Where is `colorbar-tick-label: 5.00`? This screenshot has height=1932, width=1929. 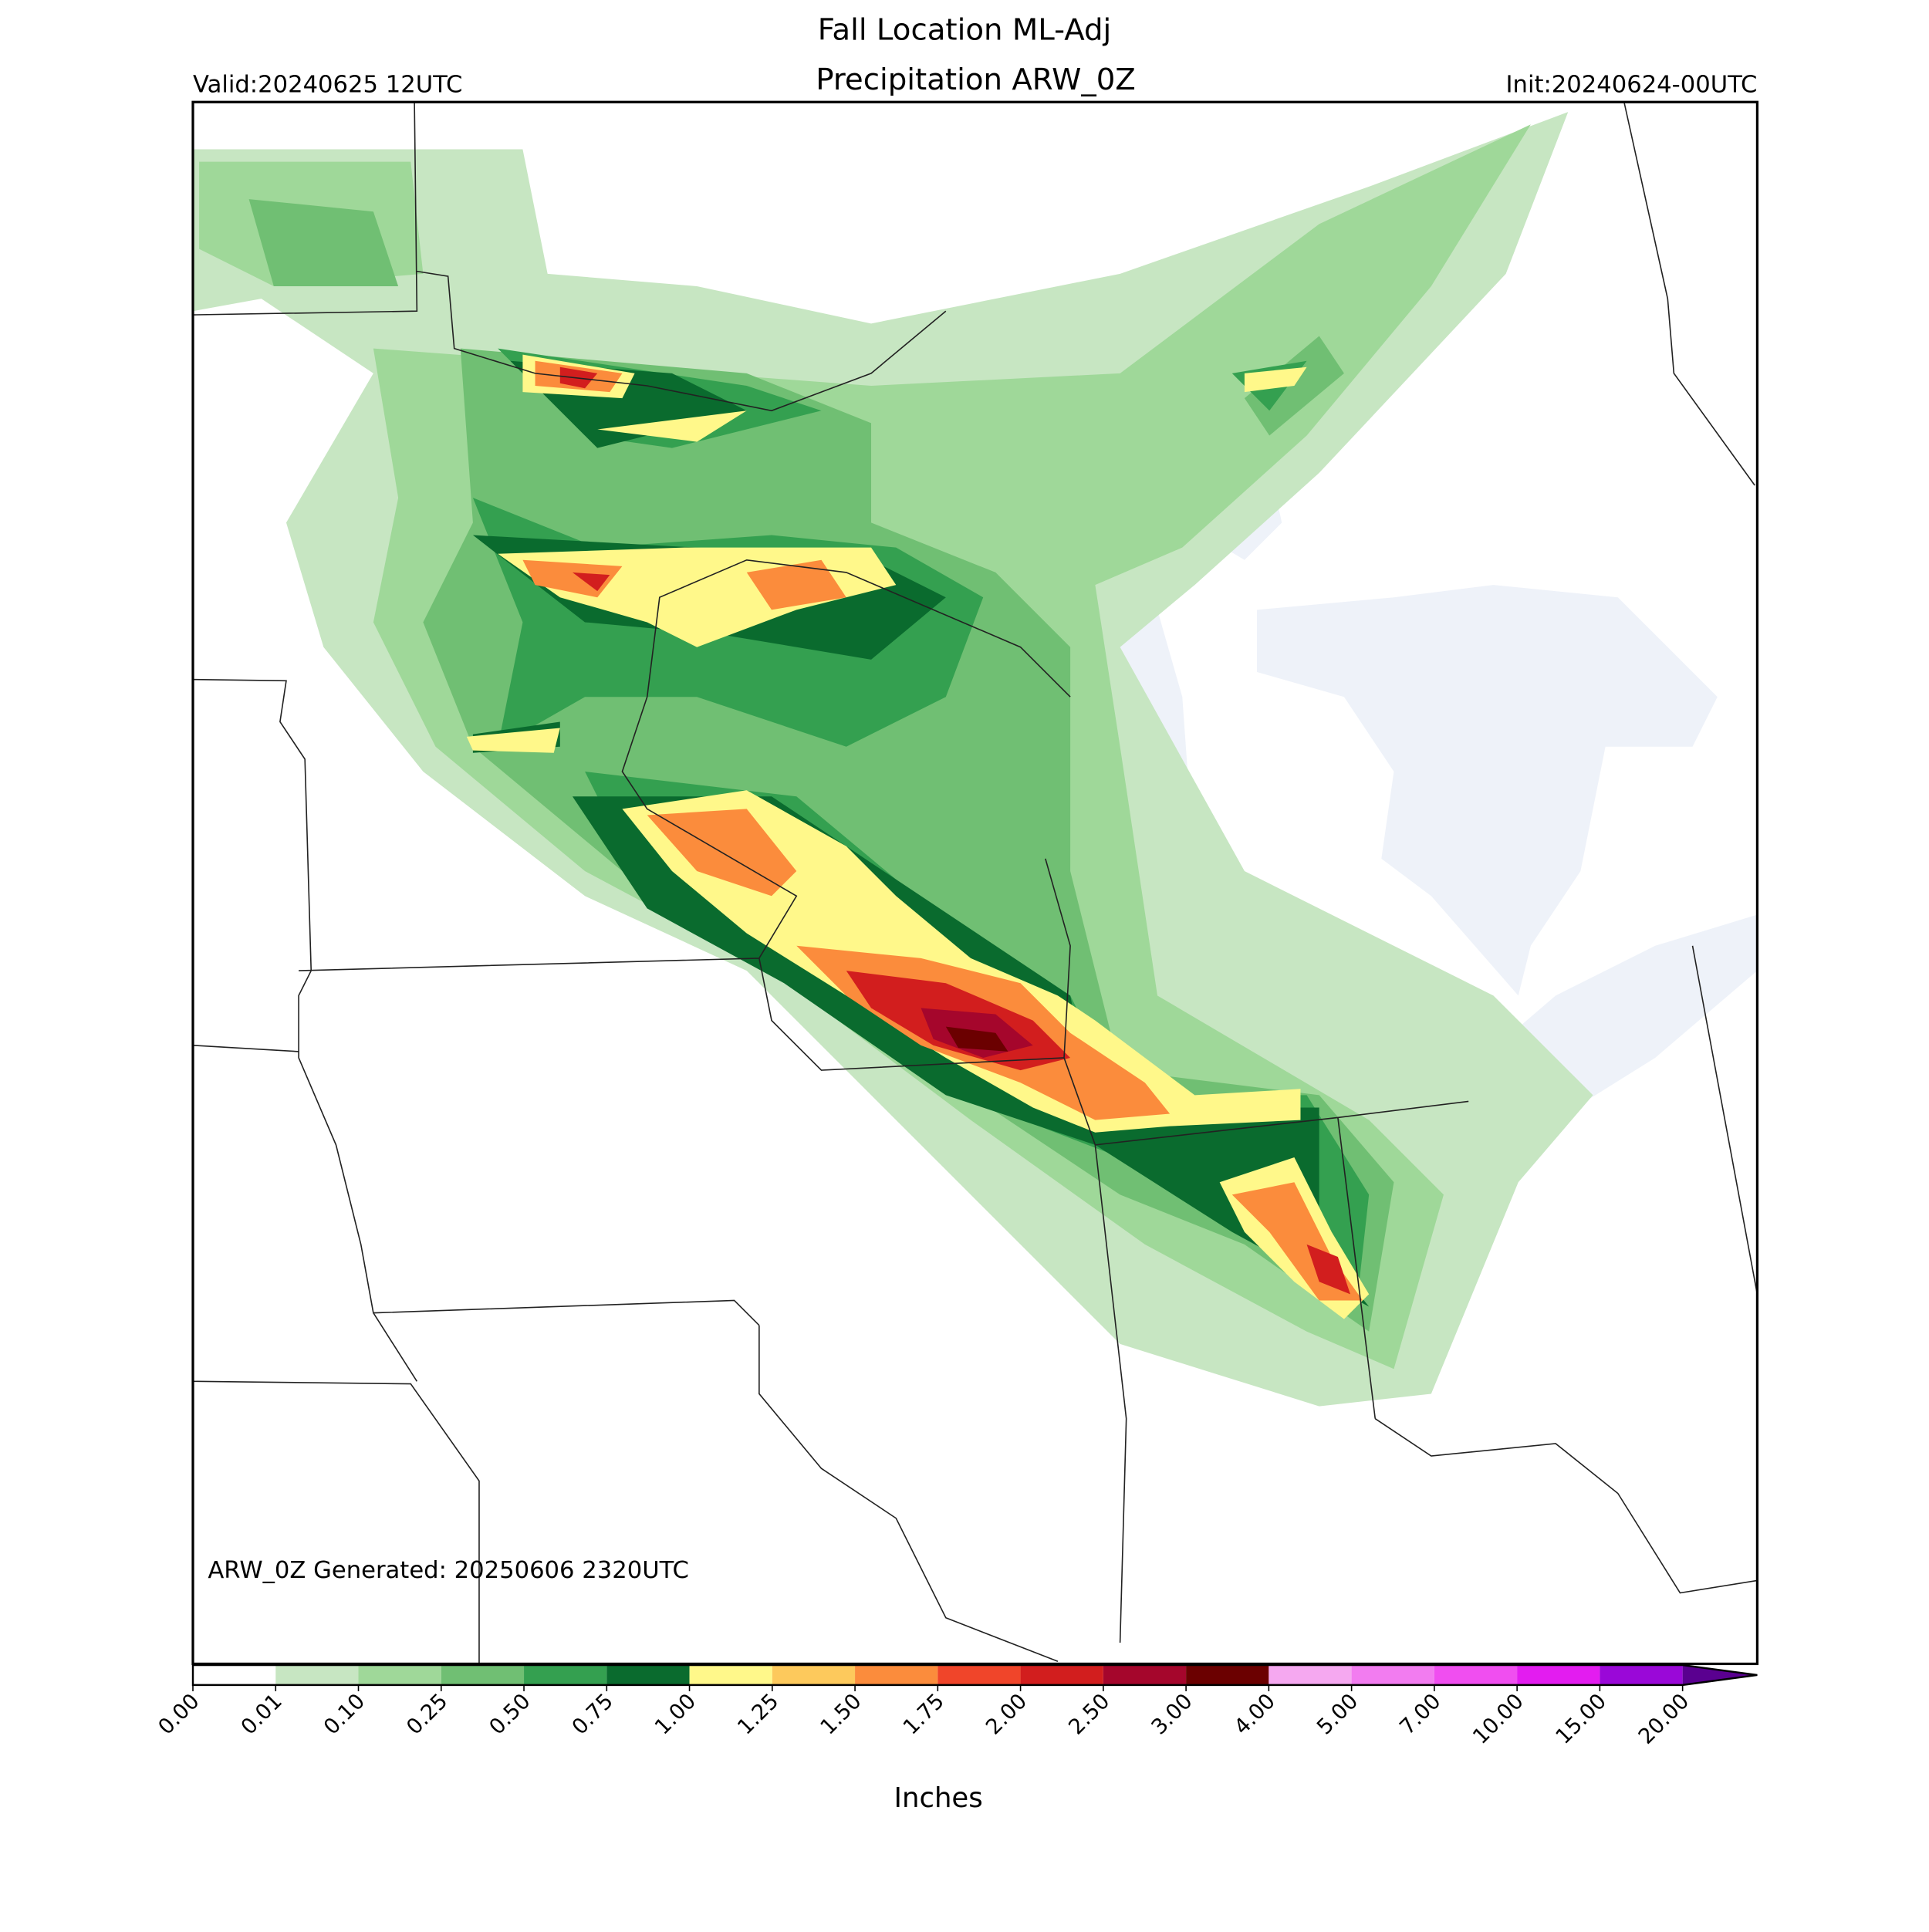
colorbar-tick-label: 5.00 is located at coordinates (1337, 1714).